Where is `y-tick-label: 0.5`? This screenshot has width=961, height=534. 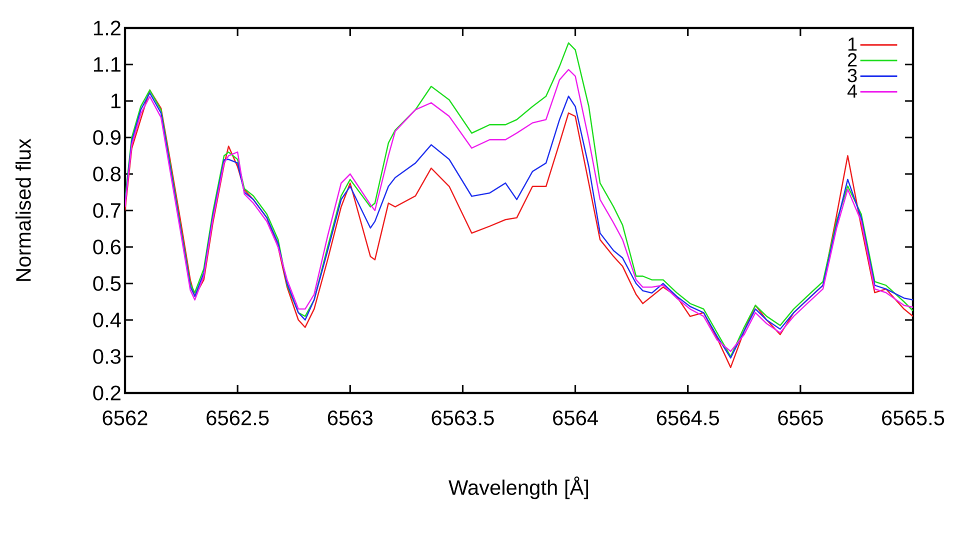
y-tick-label: 0.5 is located at coordinates (107, 283).